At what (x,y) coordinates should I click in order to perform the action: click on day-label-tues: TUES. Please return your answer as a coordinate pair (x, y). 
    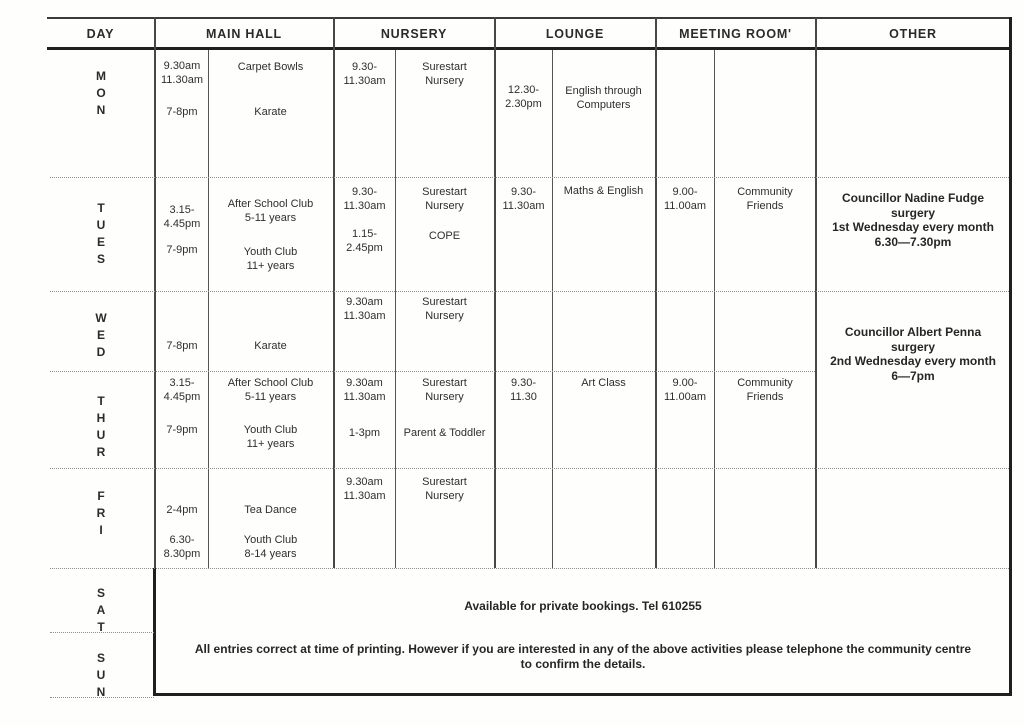
    Looking at the image, I should click on (101, 235).